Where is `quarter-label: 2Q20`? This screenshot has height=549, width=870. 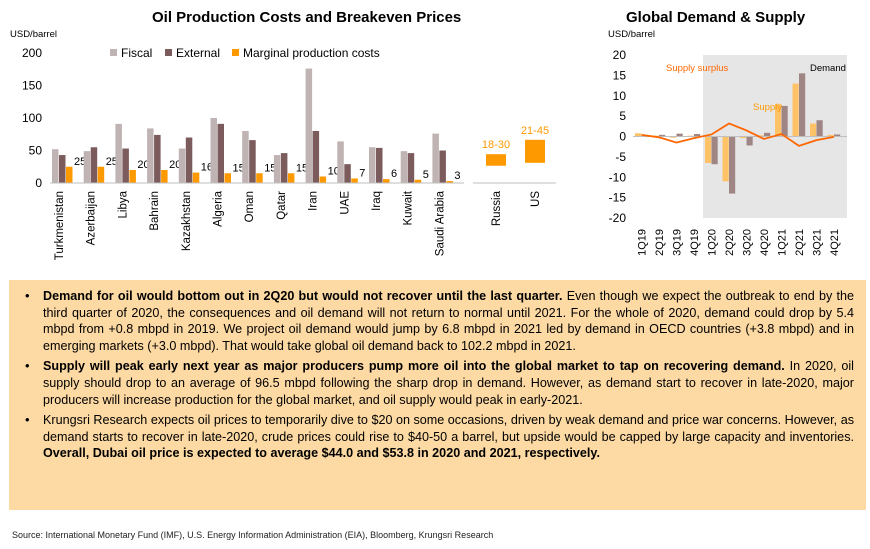 quarter-label: 2Q20 is located at coordinates (730, 242).